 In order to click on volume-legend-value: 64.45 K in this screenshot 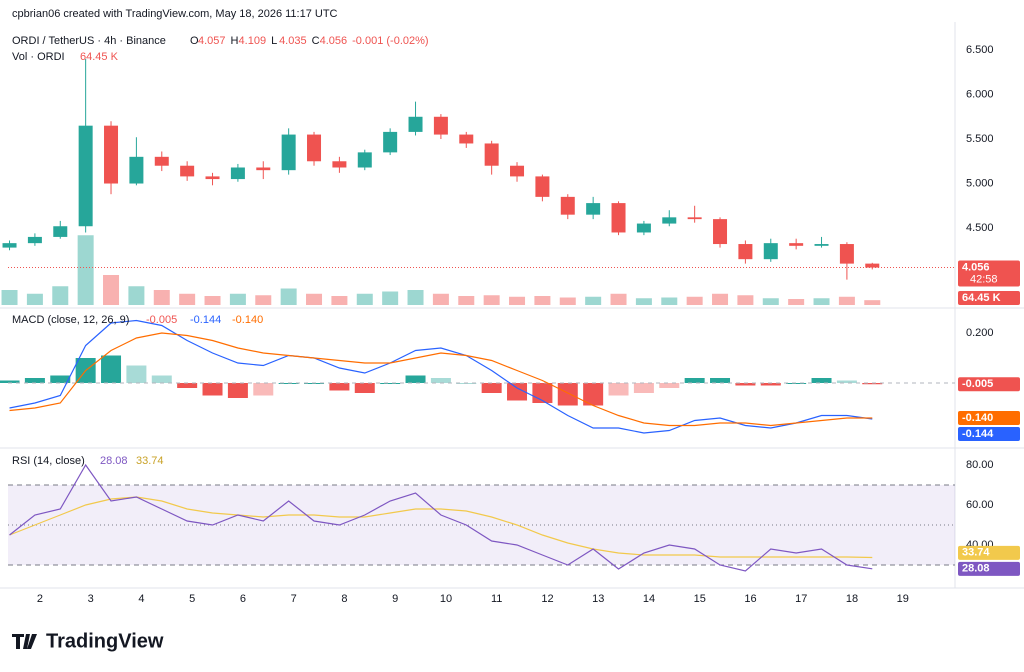, I will do `click(99, 57)`.